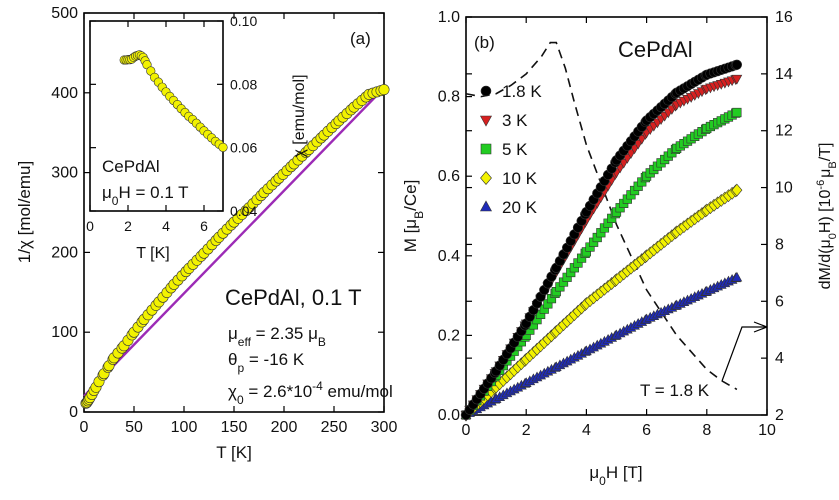  What do you see at coordinates (449, 335) in the screenshot?
I see `panel-b-ytick-label: 0.2` at bounding box center [449, 335].